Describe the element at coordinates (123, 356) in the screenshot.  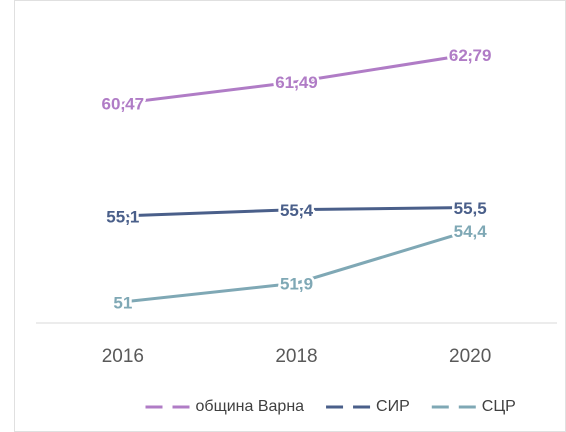
I see `x-tick-label: 2016` at that location.